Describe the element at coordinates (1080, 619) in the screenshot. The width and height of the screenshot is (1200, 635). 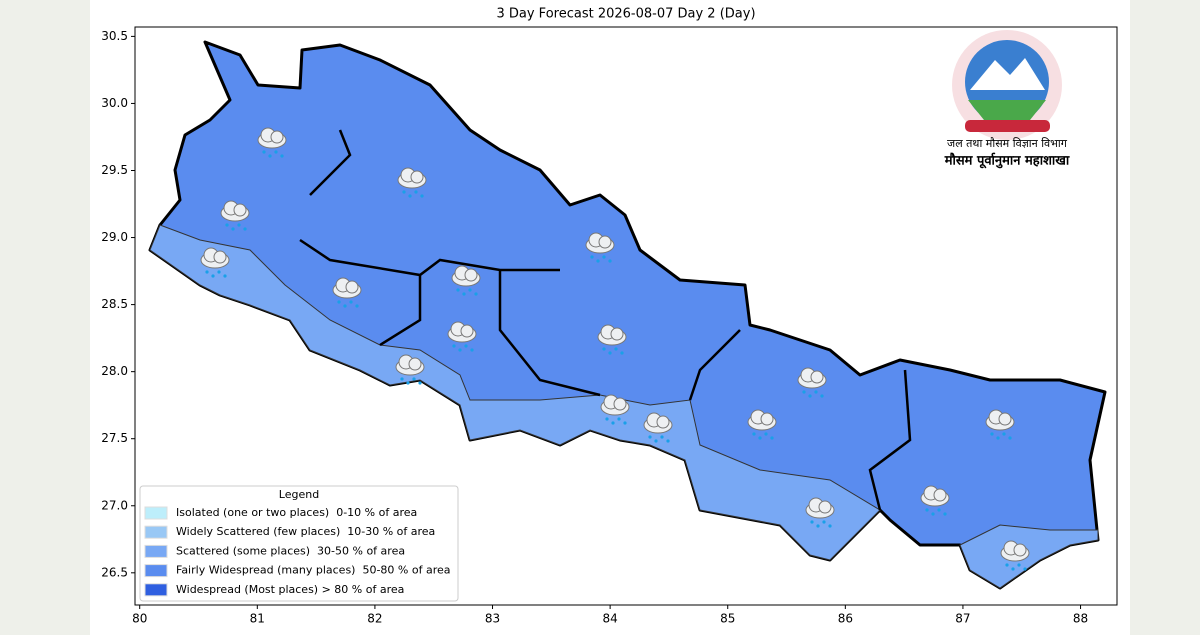
I see `x-tick-label: 88` at that location.